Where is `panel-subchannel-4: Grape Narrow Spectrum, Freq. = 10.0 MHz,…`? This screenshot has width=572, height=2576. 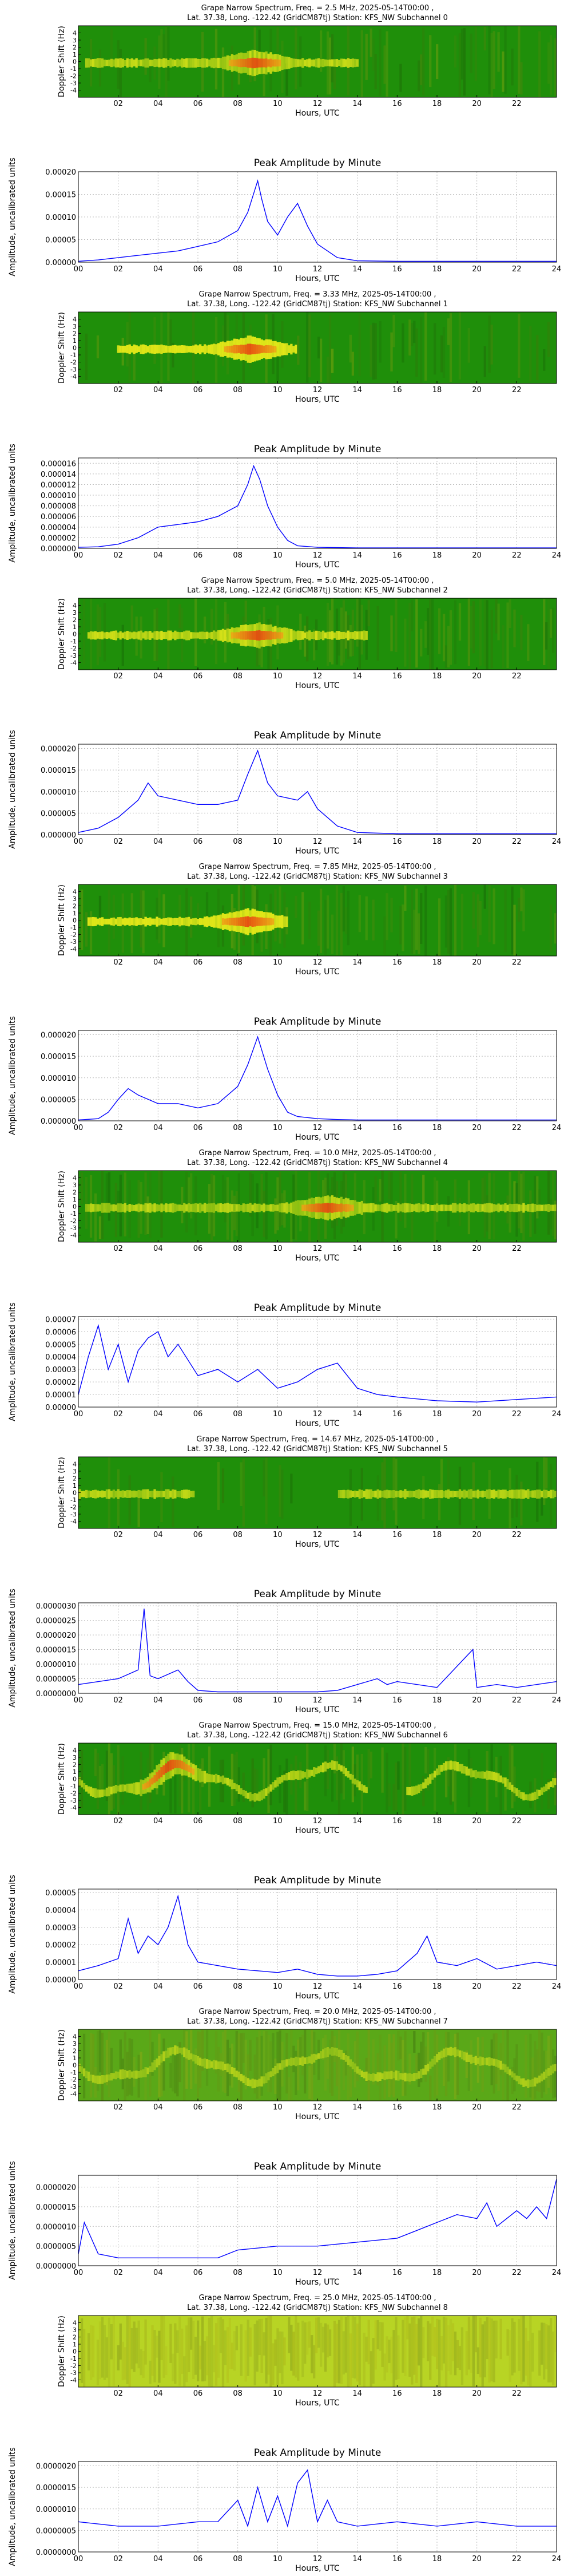 panel-subchannel-4: Grape Narrow Spectrum, Freq. = 10.0 MHz,… is located at coordinates (284, 1288).